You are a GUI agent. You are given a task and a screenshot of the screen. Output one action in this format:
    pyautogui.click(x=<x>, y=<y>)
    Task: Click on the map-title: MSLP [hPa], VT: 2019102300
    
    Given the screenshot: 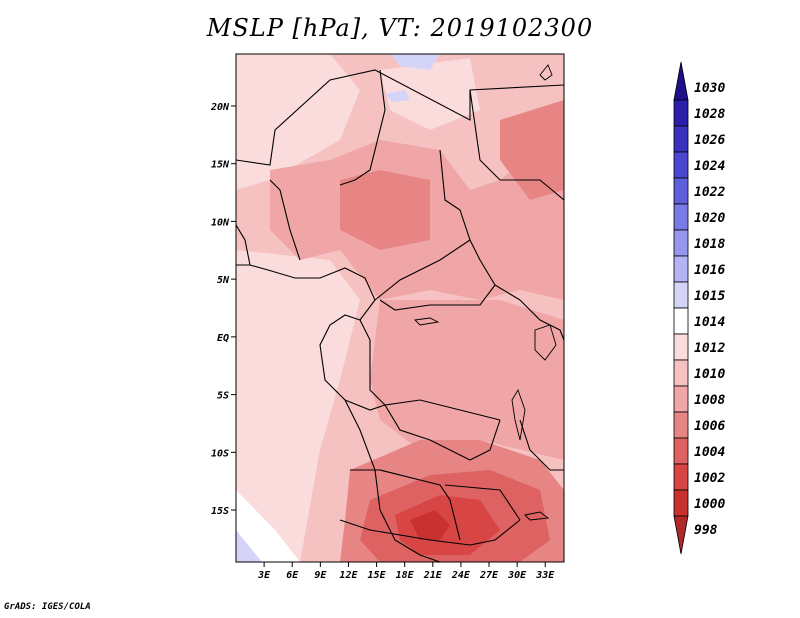 What is the action you would take?
    pyautogui.click(x=400, y=28)
    